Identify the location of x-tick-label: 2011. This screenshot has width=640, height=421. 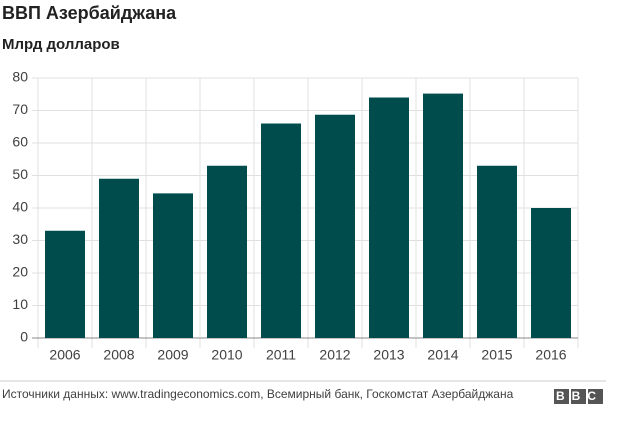
(281, 355).